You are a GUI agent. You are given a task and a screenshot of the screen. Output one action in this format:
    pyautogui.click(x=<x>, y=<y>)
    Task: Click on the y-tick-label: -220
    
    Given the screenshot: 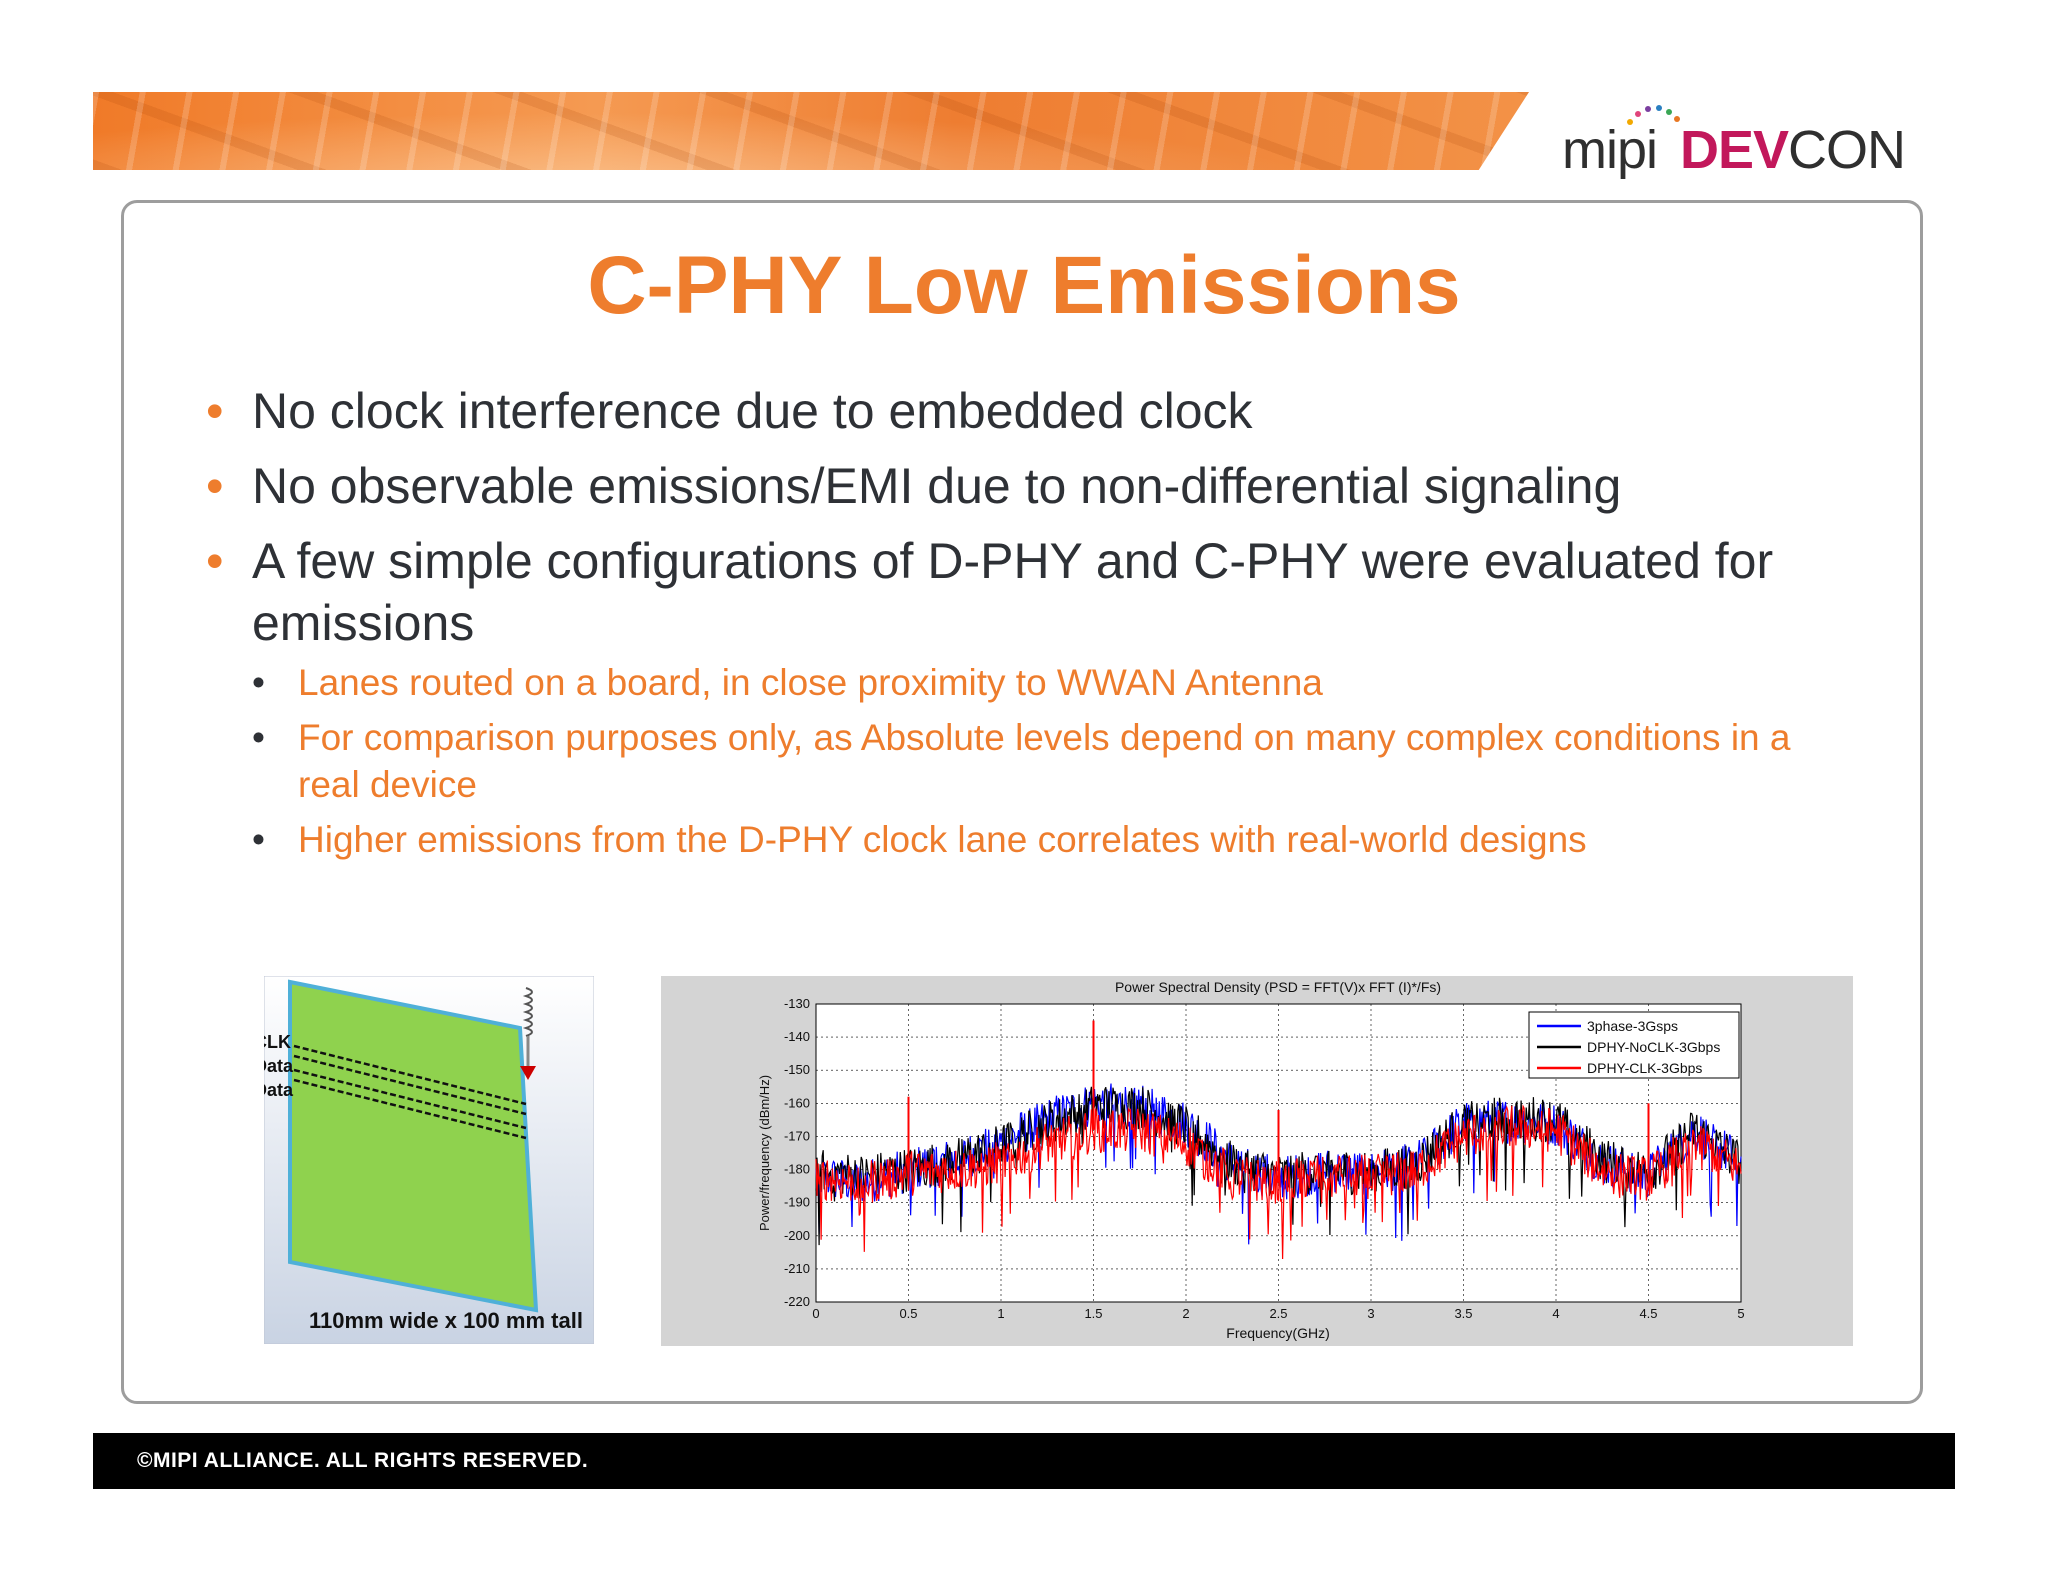 What is the action you would take?
    pyautogui.click(x=797, y=1301)
    